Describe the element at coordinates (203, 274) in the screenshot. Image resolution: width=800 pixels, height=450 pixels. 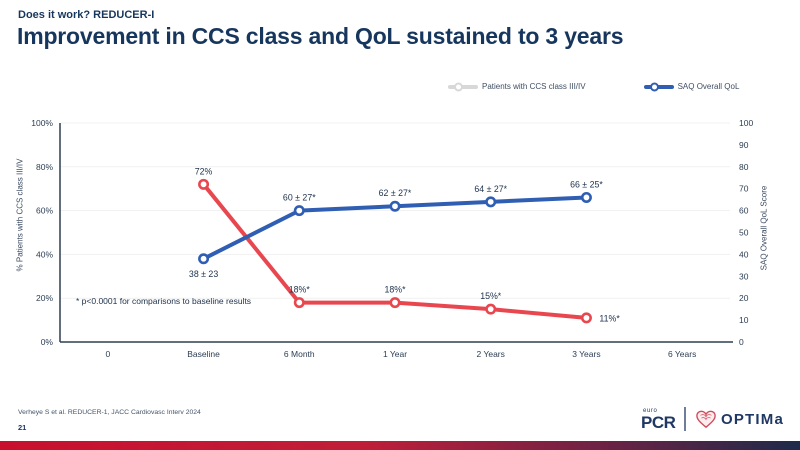
I see `data-label: 38 ± 23` at that location.